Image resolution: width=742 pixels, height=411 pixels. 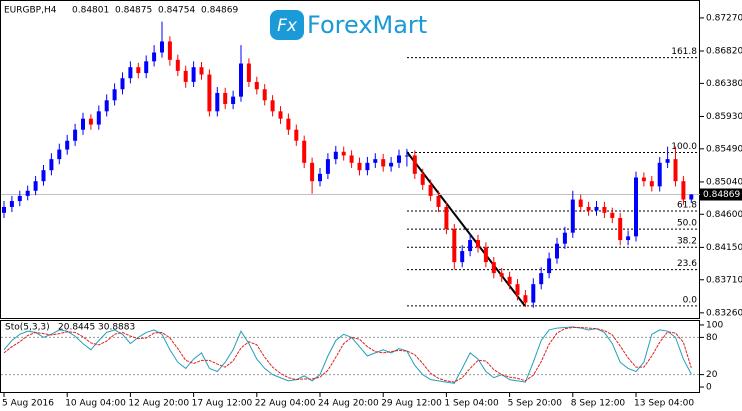 I want to click on x-tick-label: 13 Sep 04:00, so click(x=664, y=404).